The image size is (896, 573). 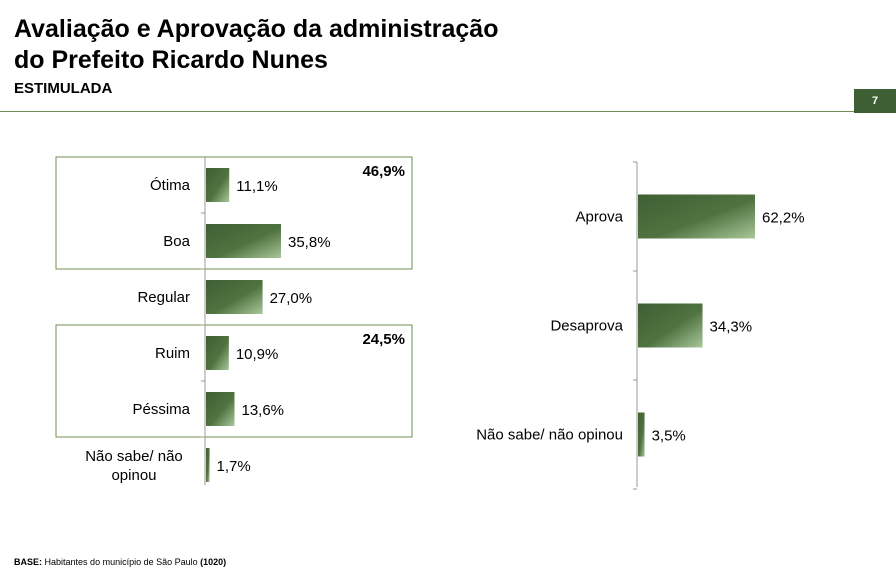 I want to click on title-line-2: do Prefeito Ricardo Nunes, so click(x=171, y=60).